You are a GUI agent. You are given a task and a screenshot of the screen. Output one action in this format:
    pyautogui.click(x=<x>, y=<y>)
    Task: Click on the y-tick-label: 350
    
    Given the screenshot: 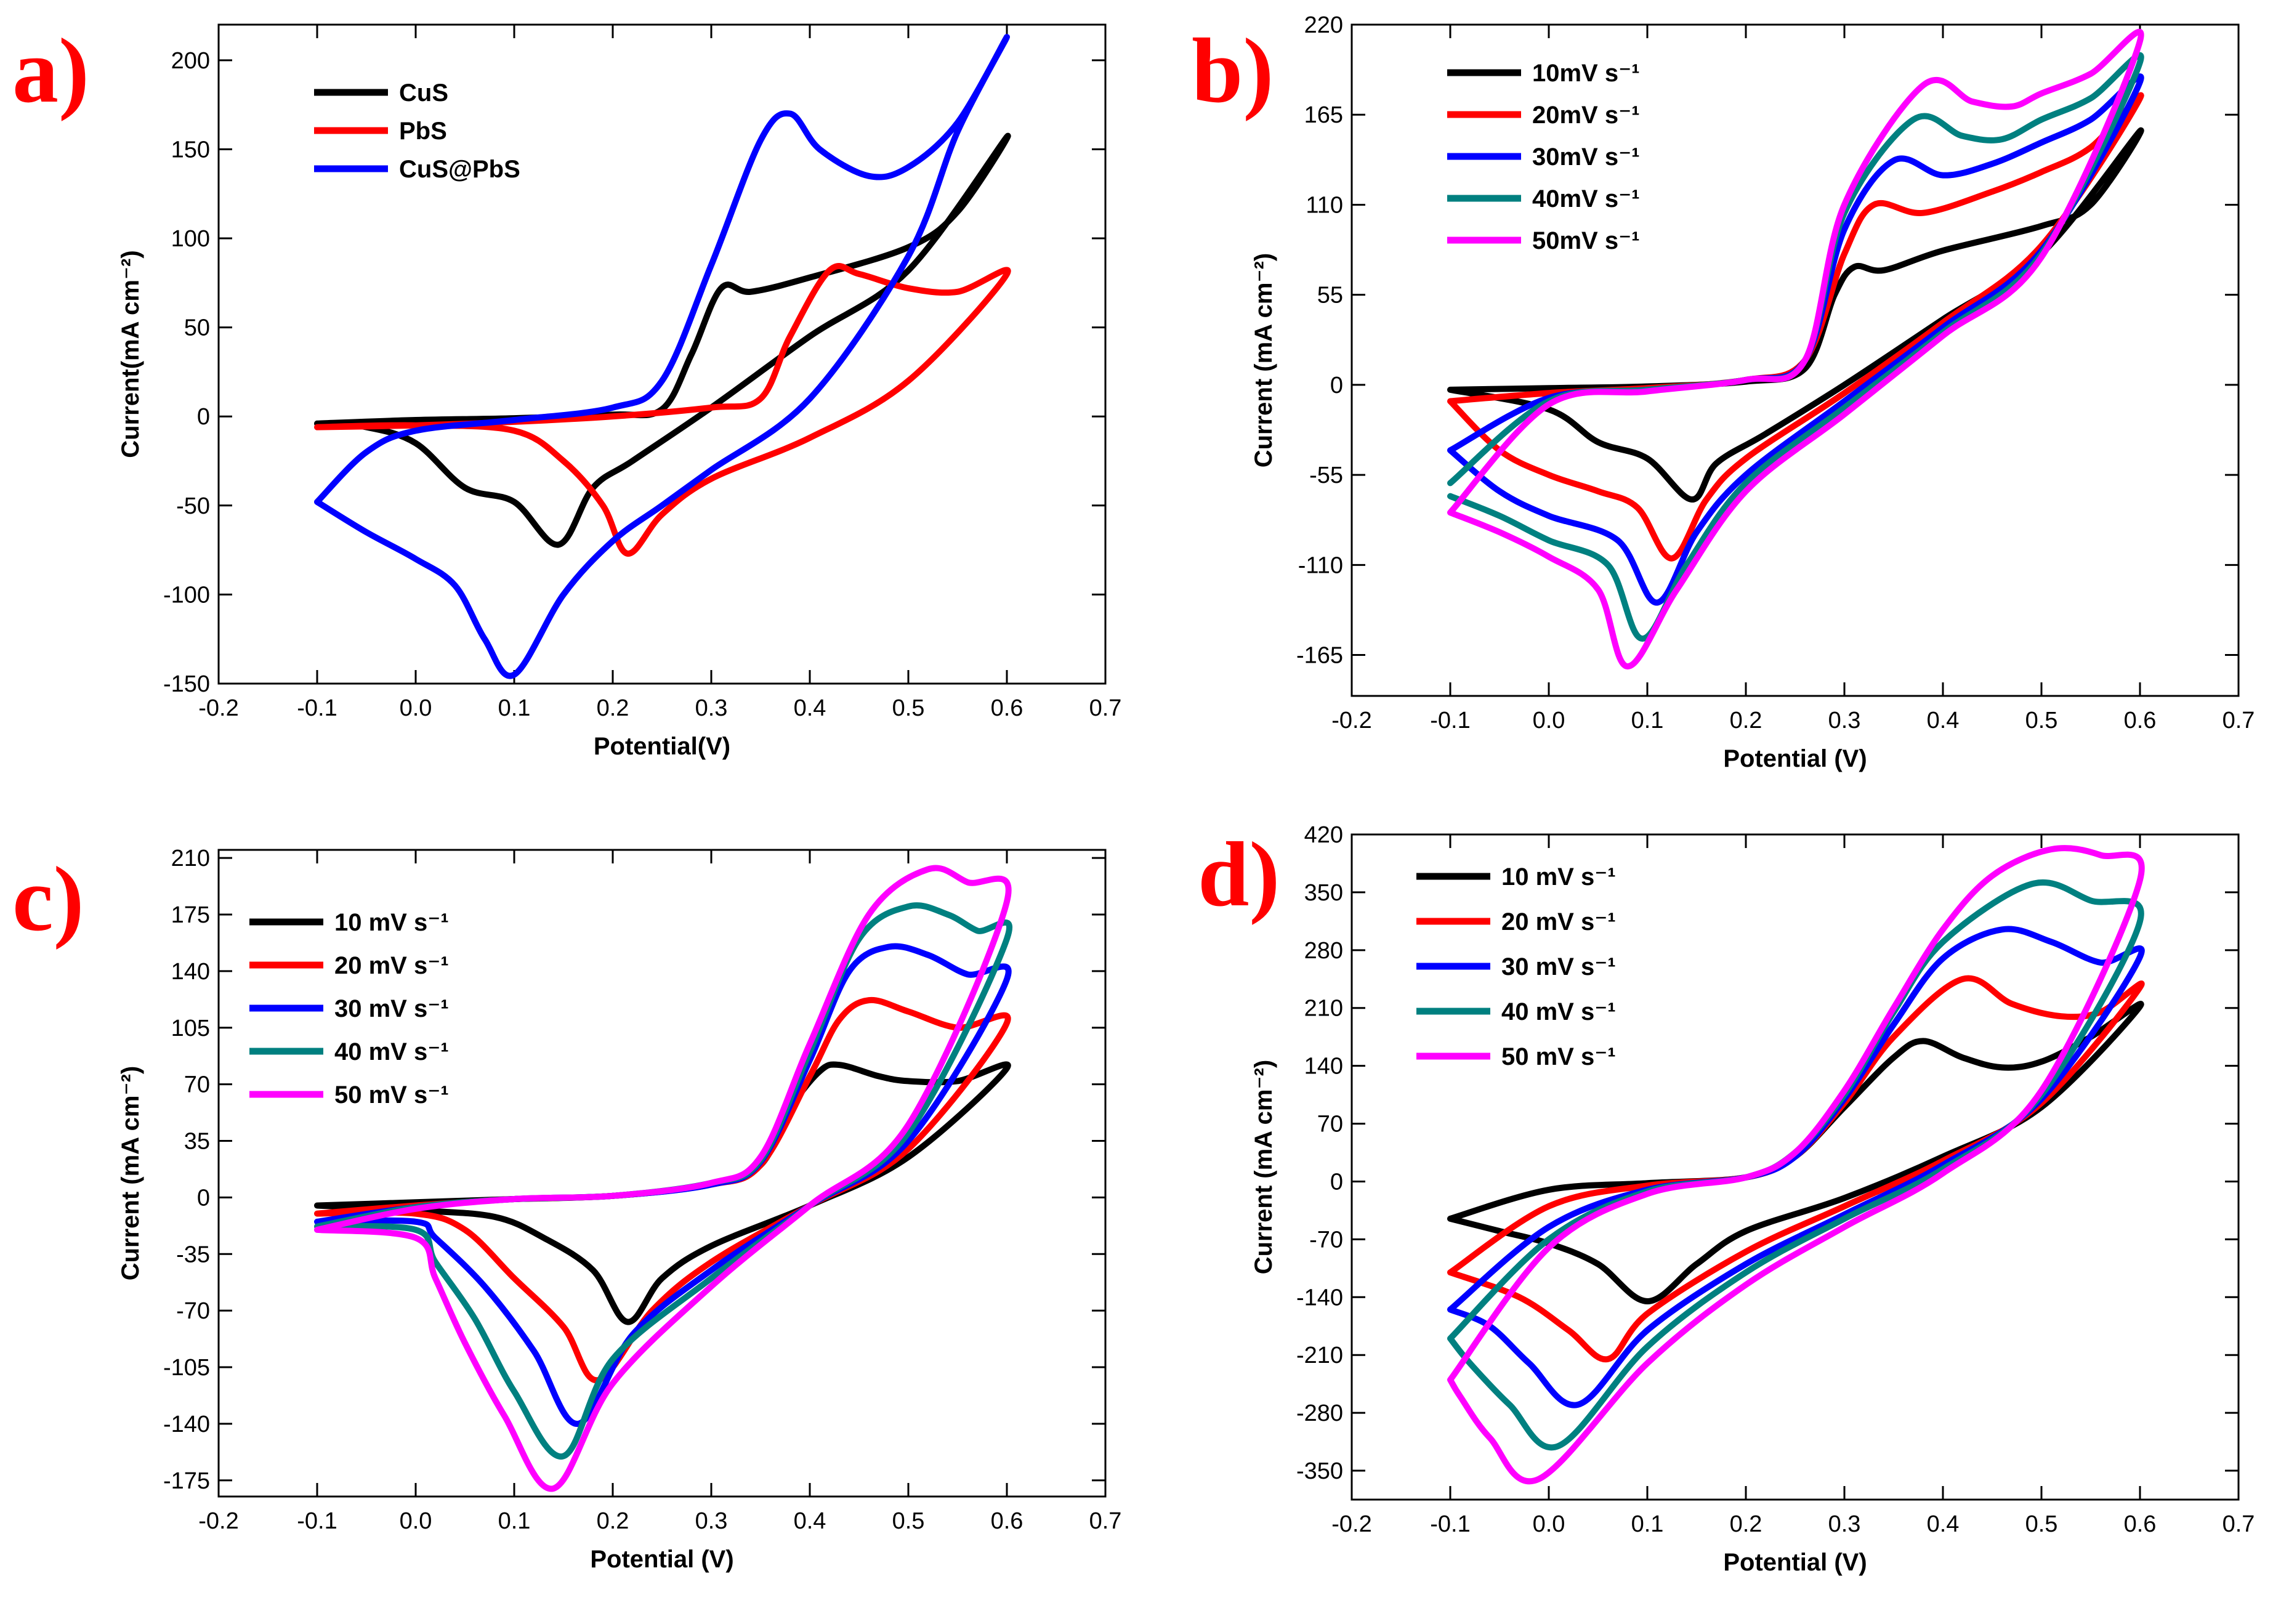 What is the action you would take?
    pyautogui.click(x=1323, y=893)
    